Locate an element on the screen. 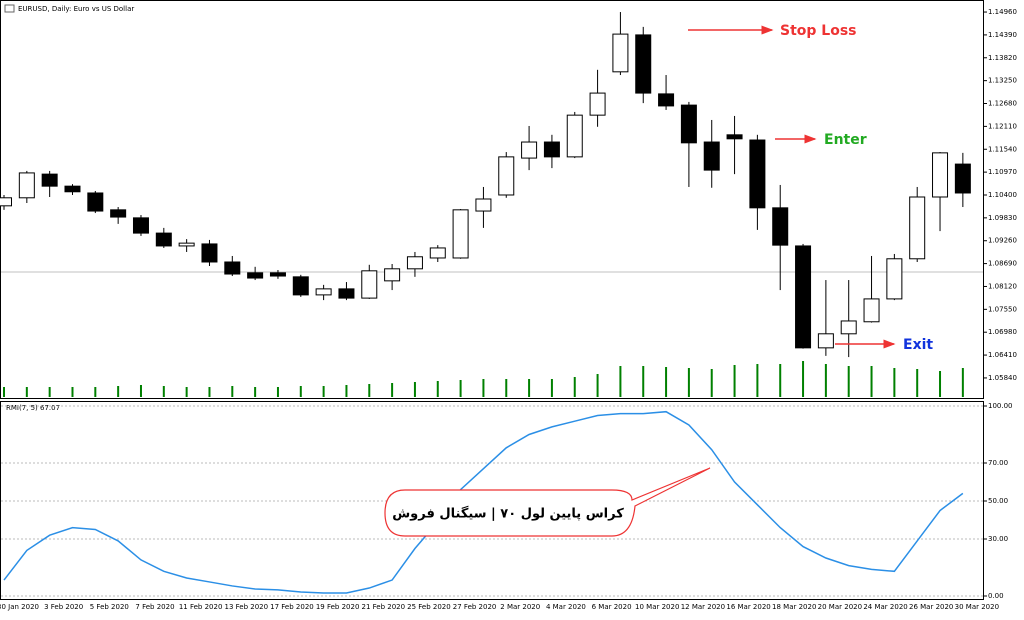 The image size is (1024, 620). y-tick-label: 1.14390 is located at coordinates (1002, 35).